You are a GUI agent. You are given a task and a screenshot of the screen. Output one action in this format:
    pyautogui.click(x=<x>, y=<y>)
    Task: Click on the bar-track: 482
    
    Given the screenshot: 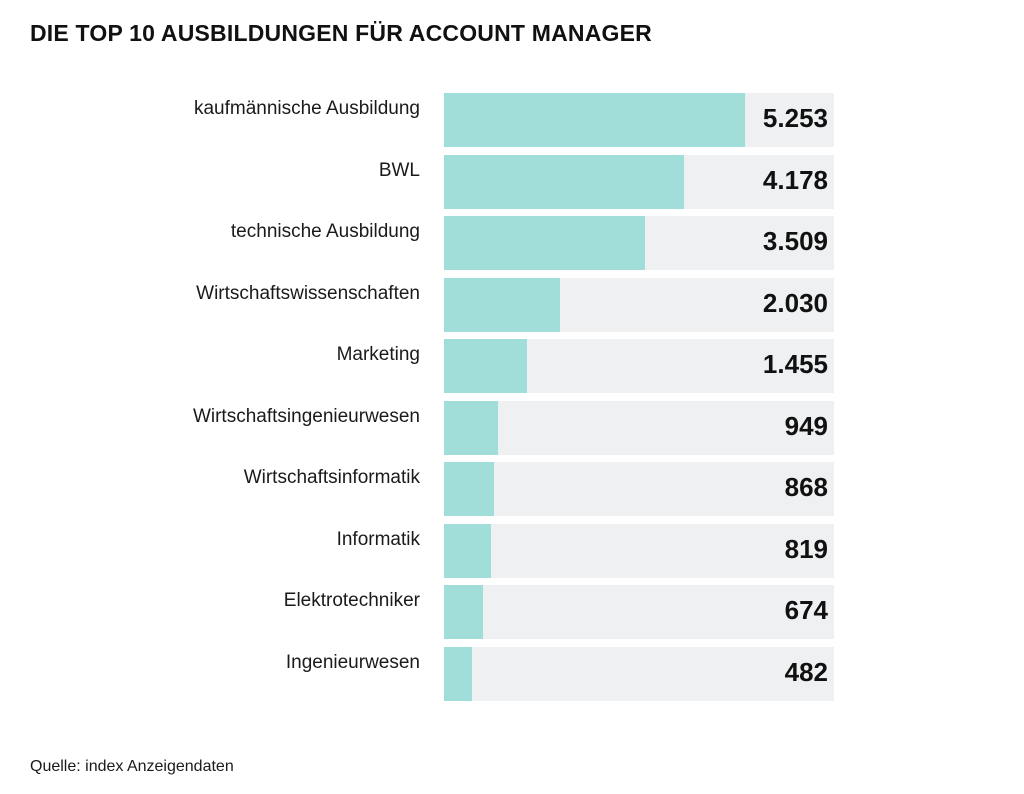 What is the action you would take?
    pyautogui.click(x=639, y=674)
    